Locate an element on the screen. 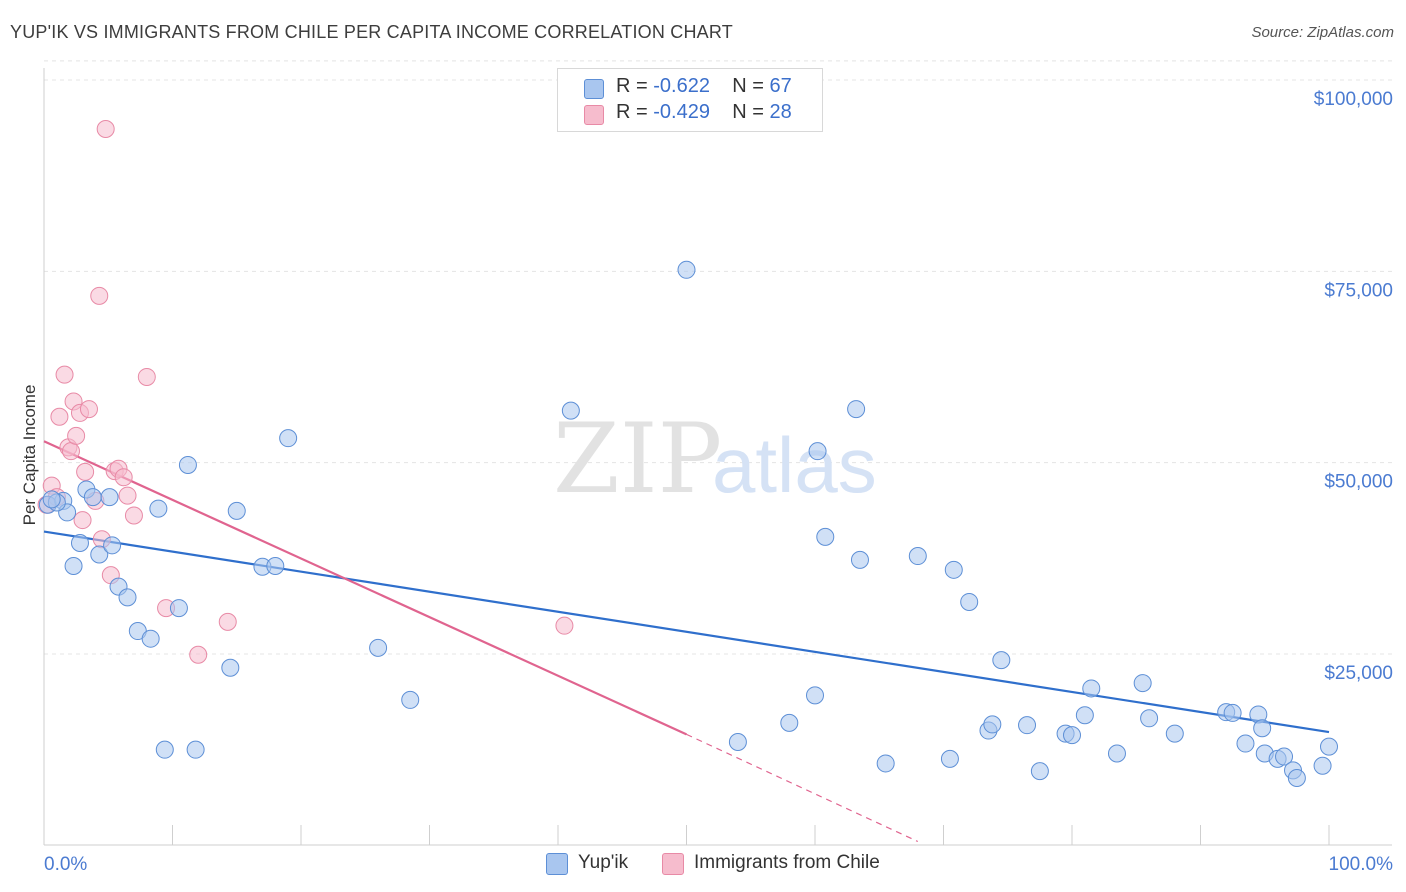 The width and height of the screenshot is (1406, 892). trend-line-chile-extension is located at coordinates (802, 788).